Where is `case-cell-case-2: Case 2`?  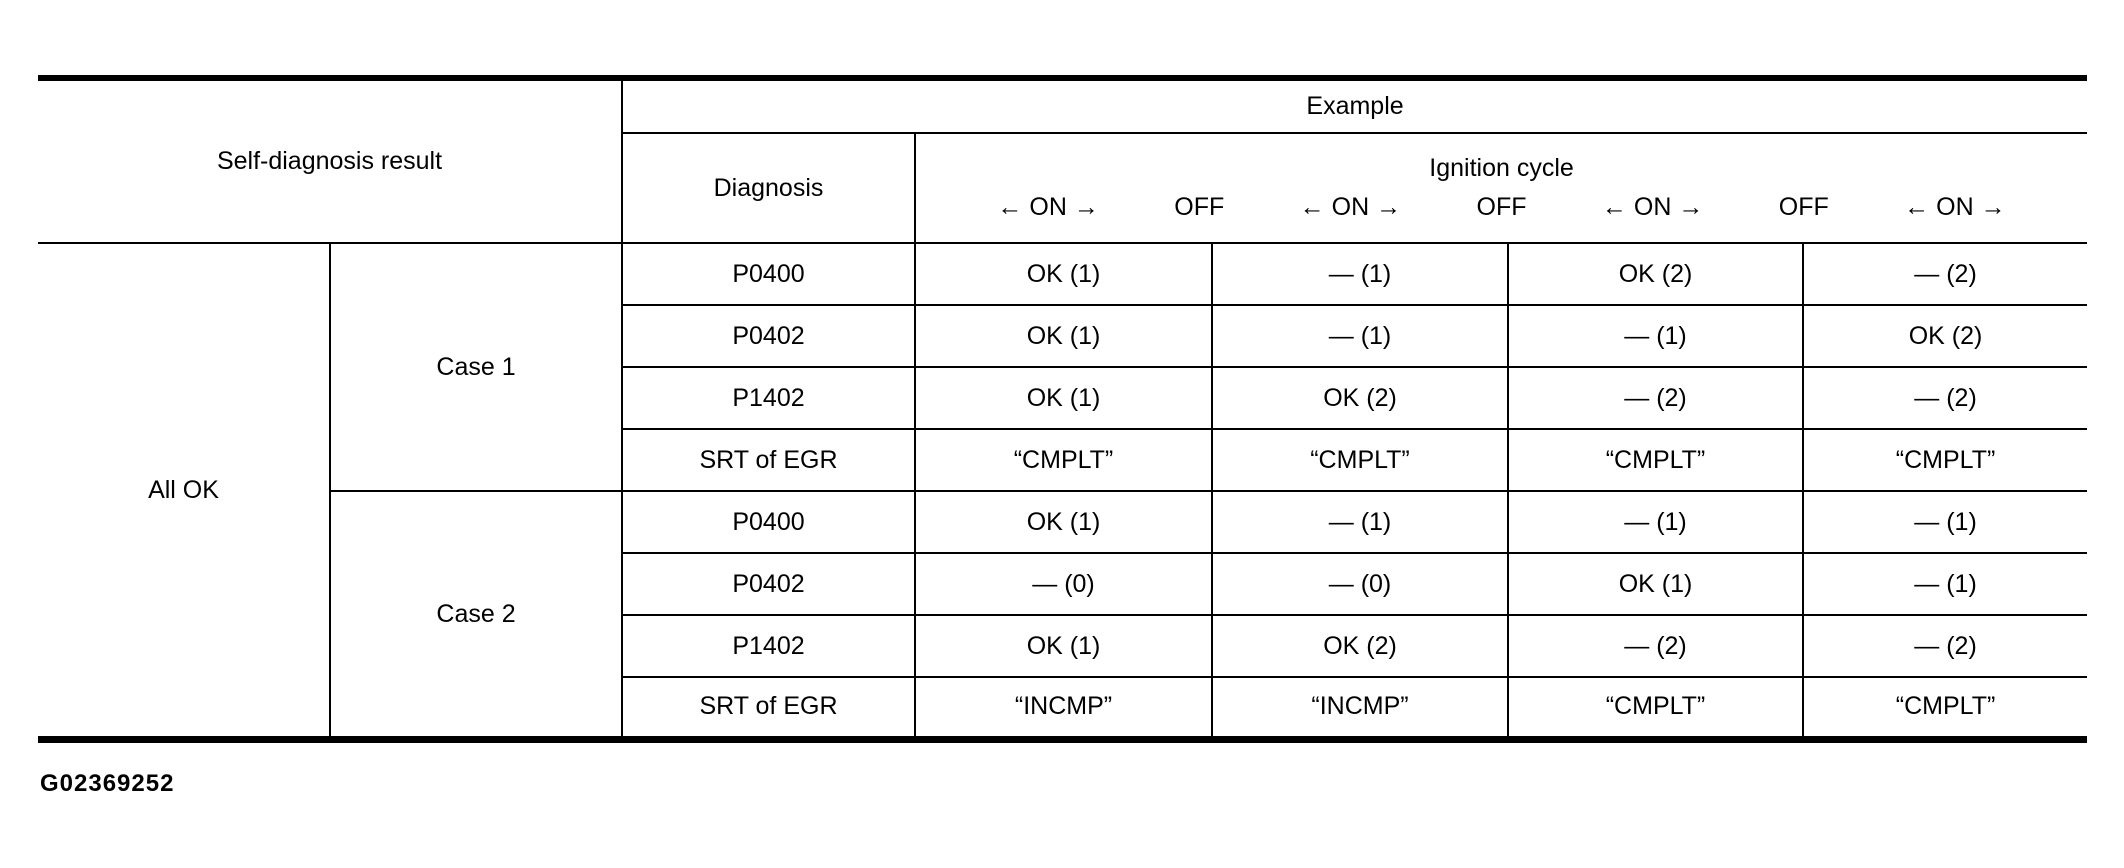
case-cell-case-2: Case 2 is located at coordinates (476, 615).